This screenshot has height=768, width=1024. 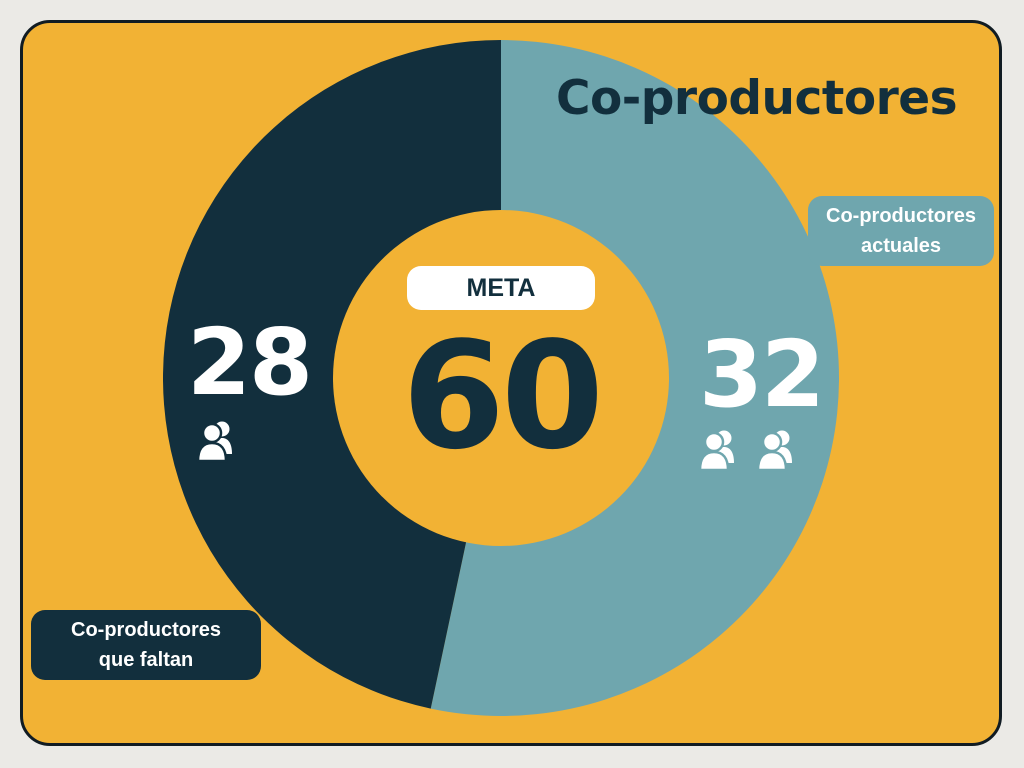 I want to click on goal-value: 60, so click(x=503, y=396).